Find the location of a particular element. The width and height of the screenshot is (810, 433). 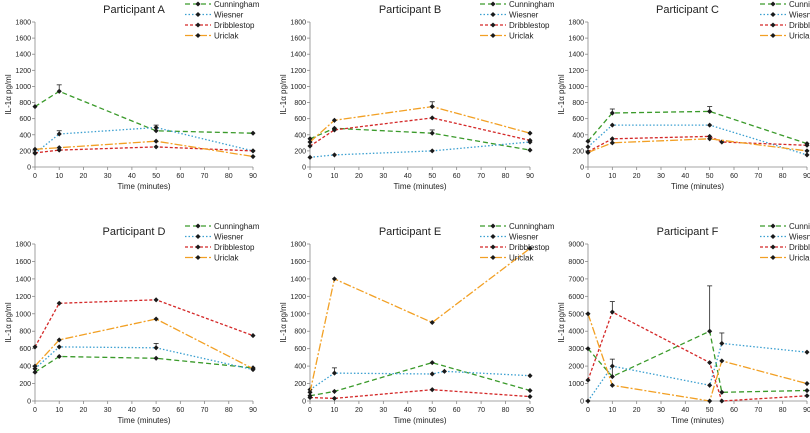

series-line-dribblestop is located at coordinates (144, 323).